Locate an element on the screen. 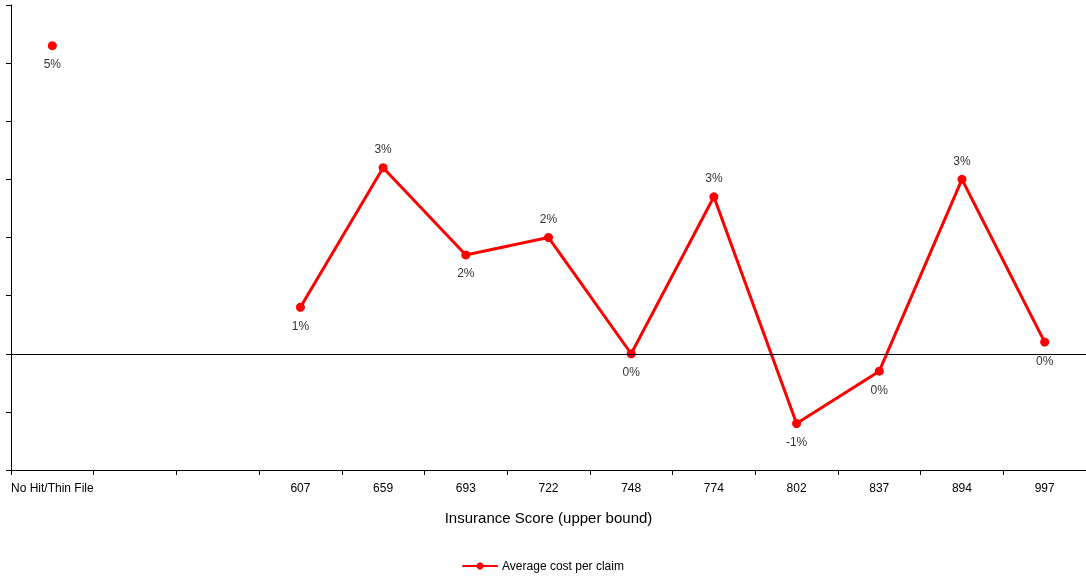  x-tick-label: 659 is located at coordinates (383, 488).